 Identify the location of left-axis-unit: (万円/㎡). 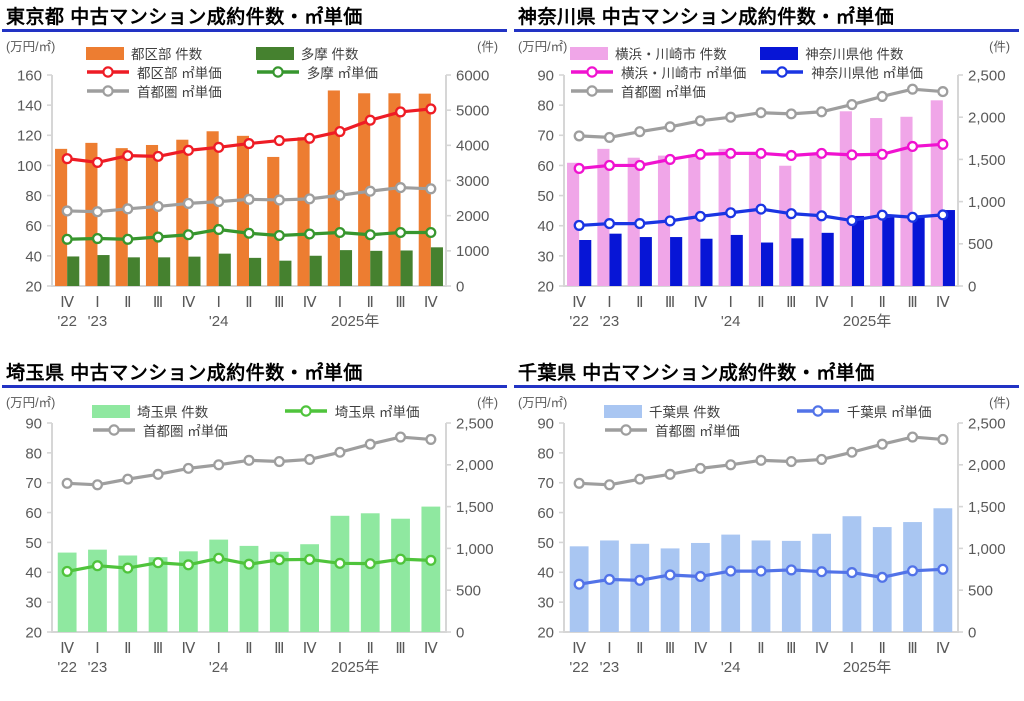
(31, 403).